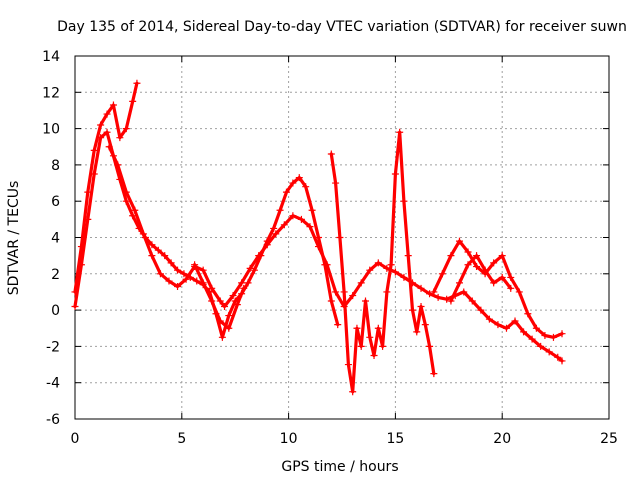  Describe the element at coordinates (51, 130) in the screenshot. I see `y-tick-label: 10` at that location.